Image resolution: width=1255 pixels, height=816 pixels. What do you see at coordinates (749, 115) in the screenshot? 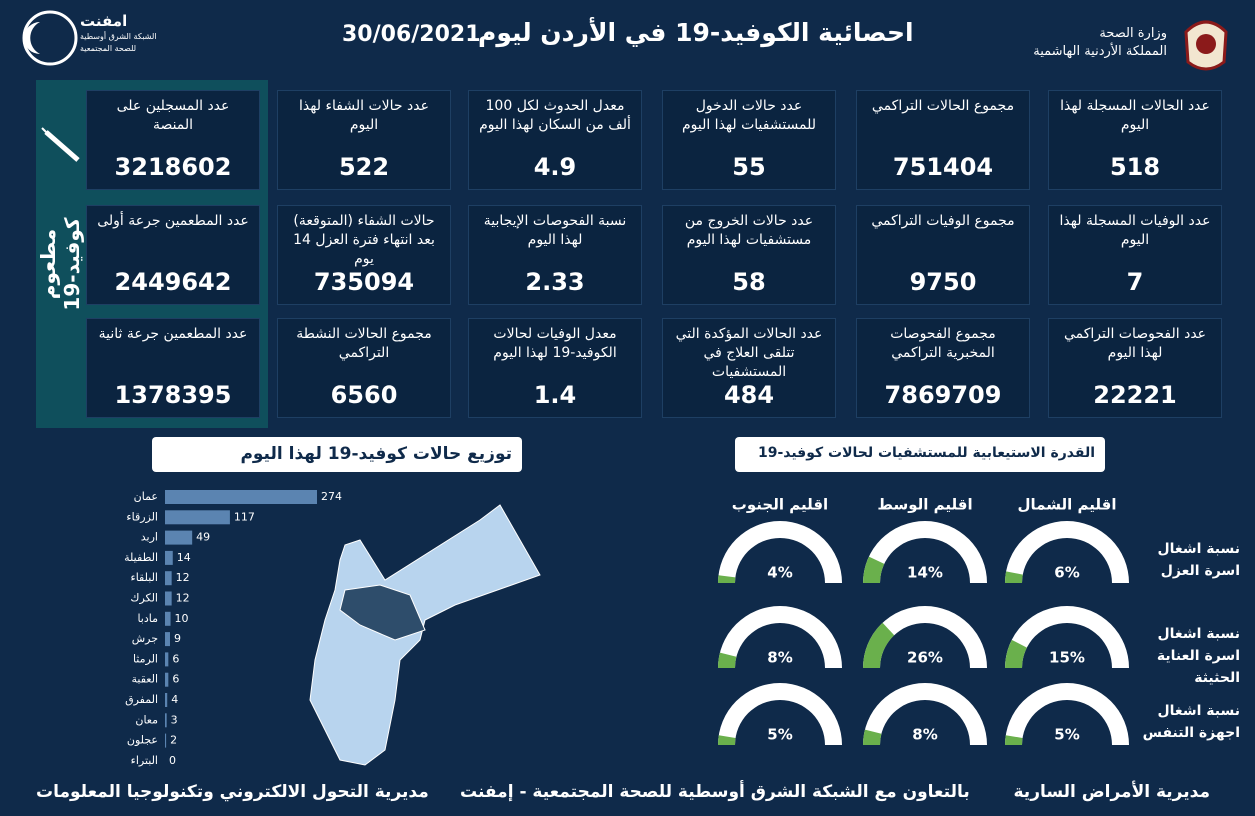
I see `card-label: عدد حالات الدخول للمستشفيات لهذا اليوم` at bounding box center [749, 115].